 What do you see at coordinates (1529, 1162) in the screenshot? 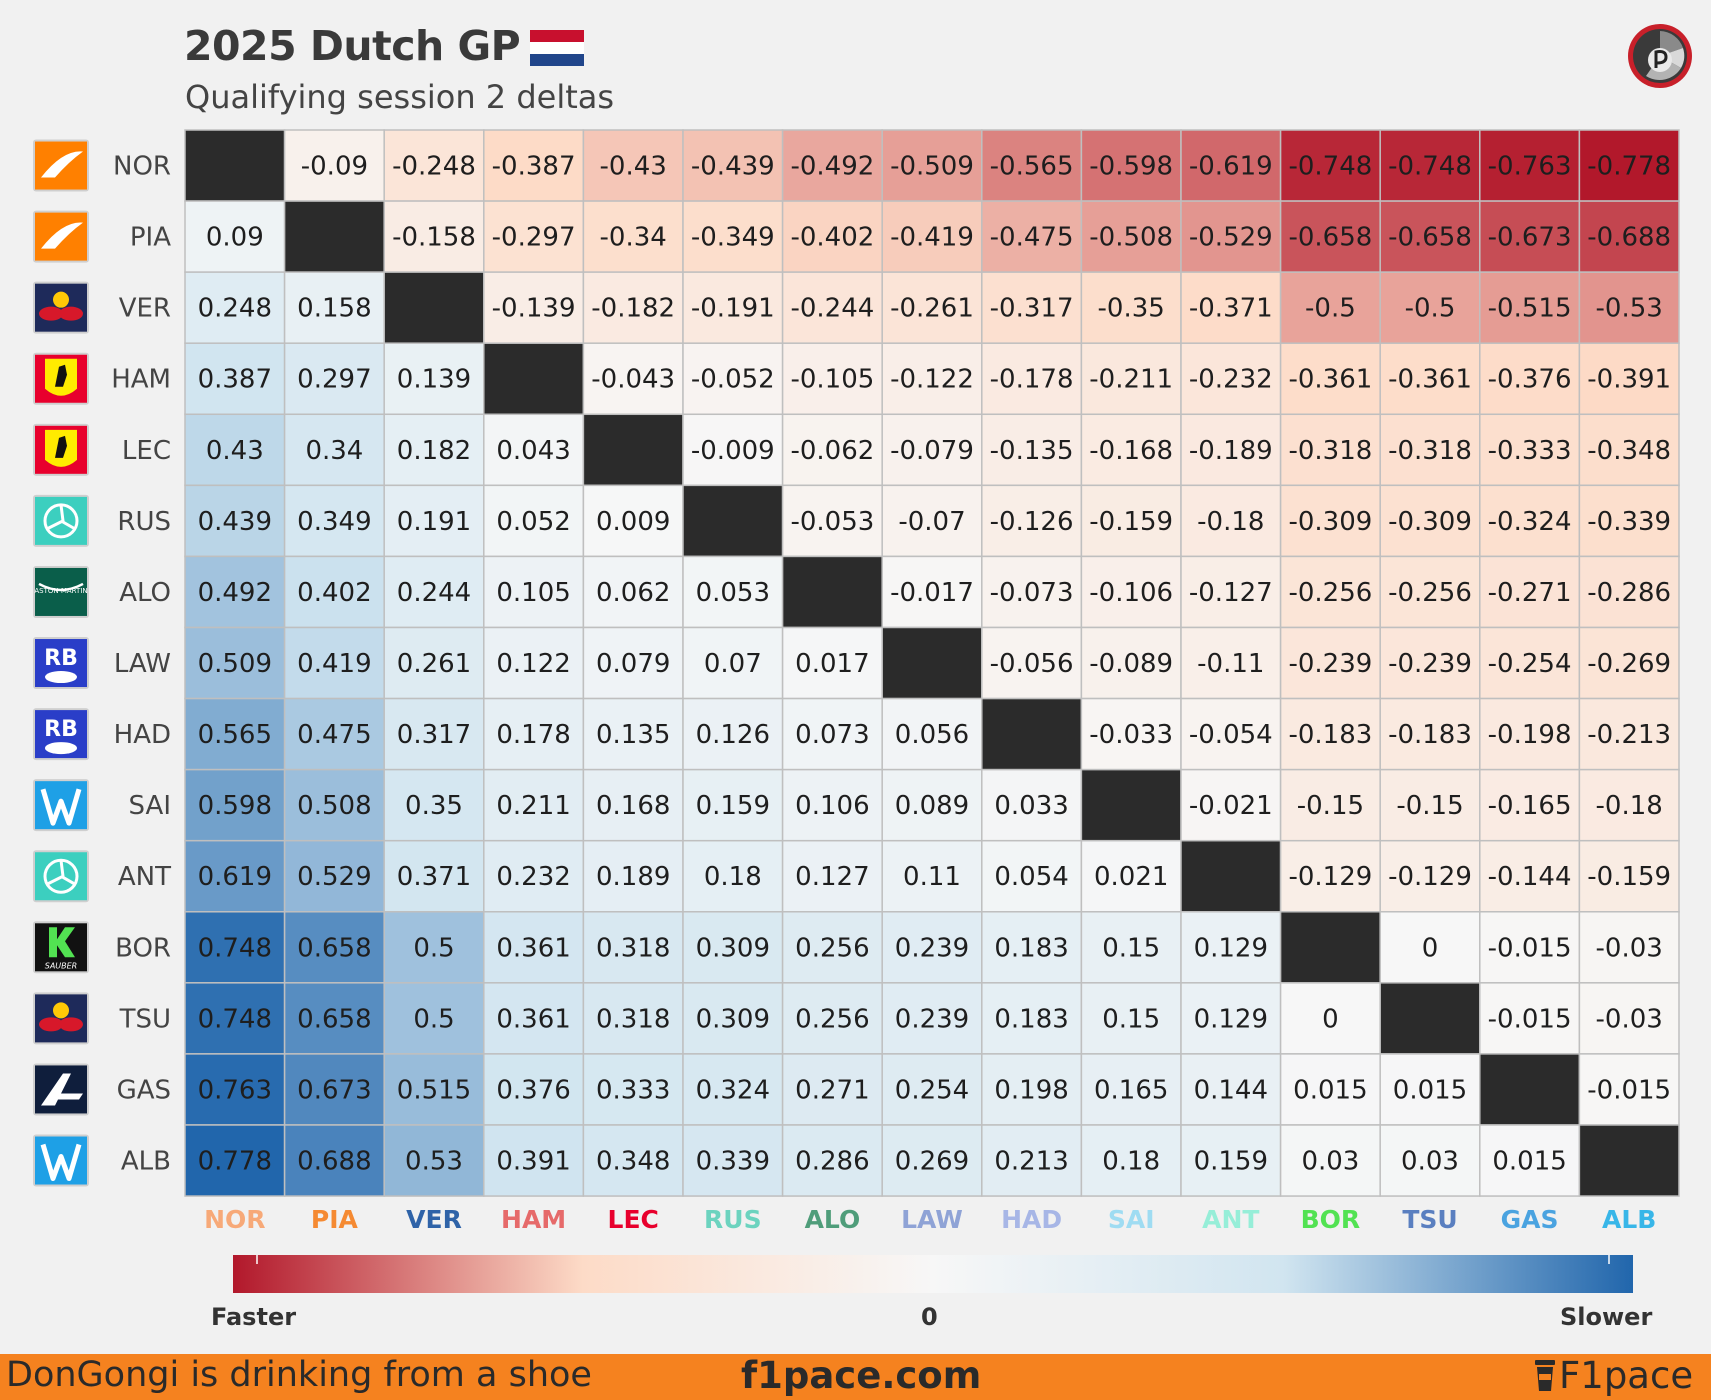
I see `cell-value-label: 0.015` at bounding box center [1529, 1162].